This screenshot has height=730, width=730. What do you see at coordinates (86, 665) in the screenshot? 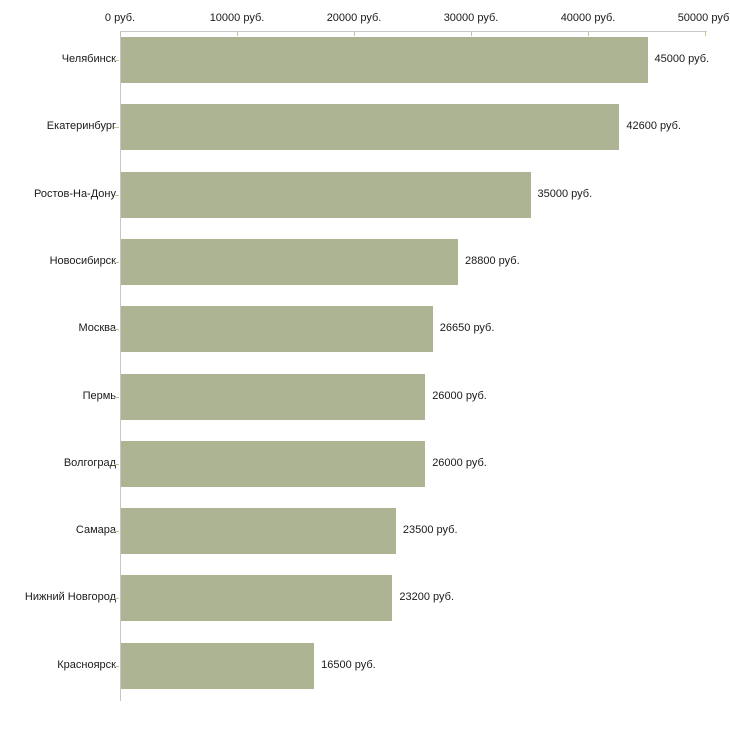
I see `category-label: Красноярск` at bounding box center [86, 665].